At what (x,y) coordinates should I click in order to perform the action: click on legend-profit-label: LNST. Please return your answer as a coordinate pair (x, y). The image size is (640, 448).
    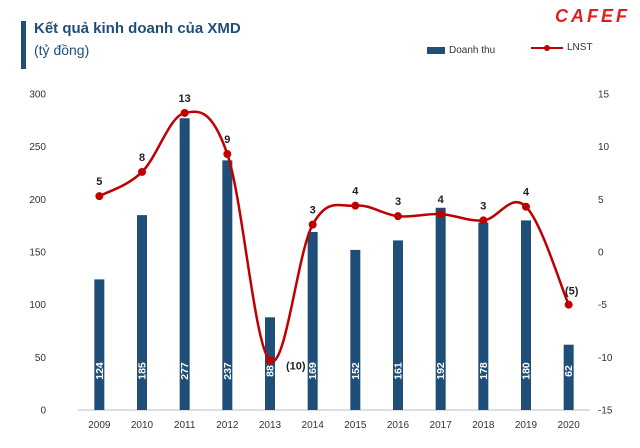
    Looking at the image, I should click on (580, 47).